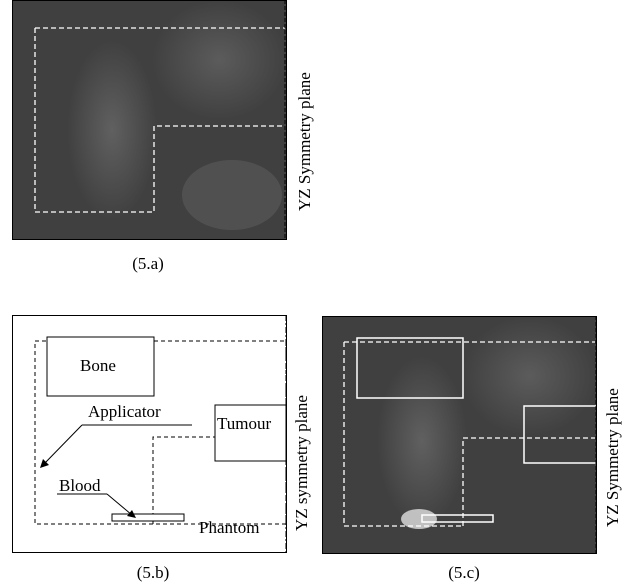  Describe the element at coordinates (464, 572) in the screenshot. I see `caption-c: (5.c)` at that location.